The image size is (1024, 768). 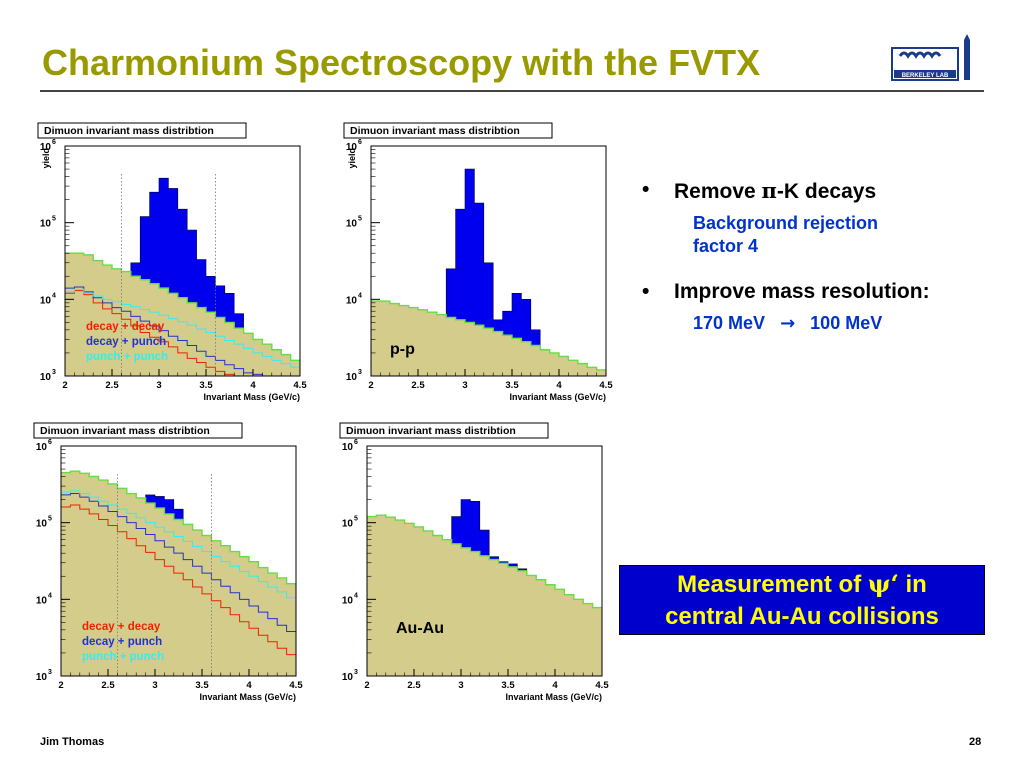 I want to click on bullet-1-subtext: Background rejection factor 4, so click(x=852, y=235).